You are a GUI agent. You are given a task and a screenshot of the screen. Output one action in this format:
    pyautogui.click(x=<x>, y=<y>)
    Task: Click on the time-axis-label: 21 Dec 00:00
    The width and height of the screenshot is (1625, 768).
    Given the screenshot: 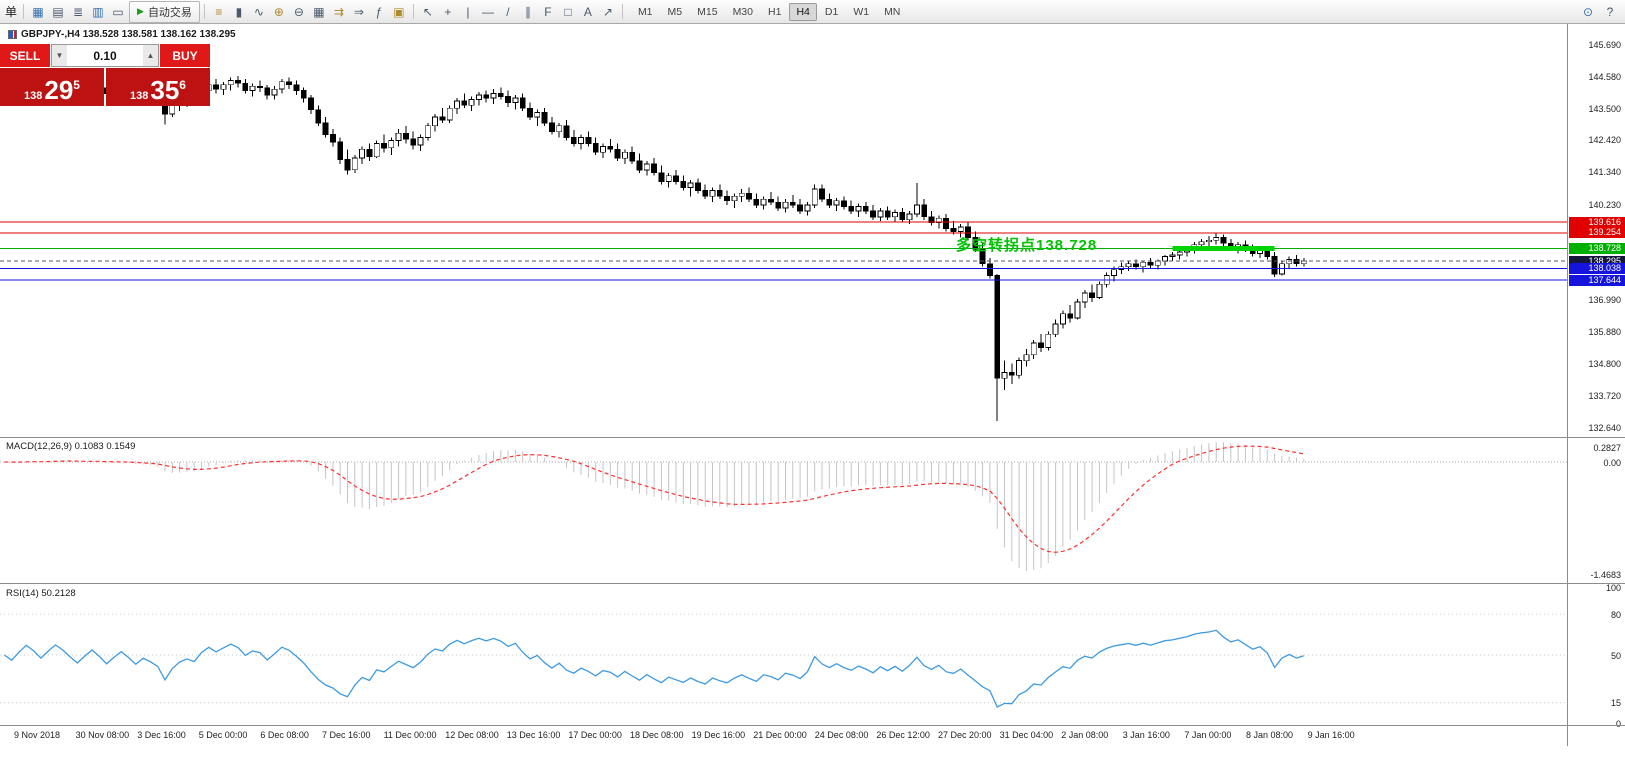 What is the action you would take?
    pyautogui.click(x=780, y=735)
    